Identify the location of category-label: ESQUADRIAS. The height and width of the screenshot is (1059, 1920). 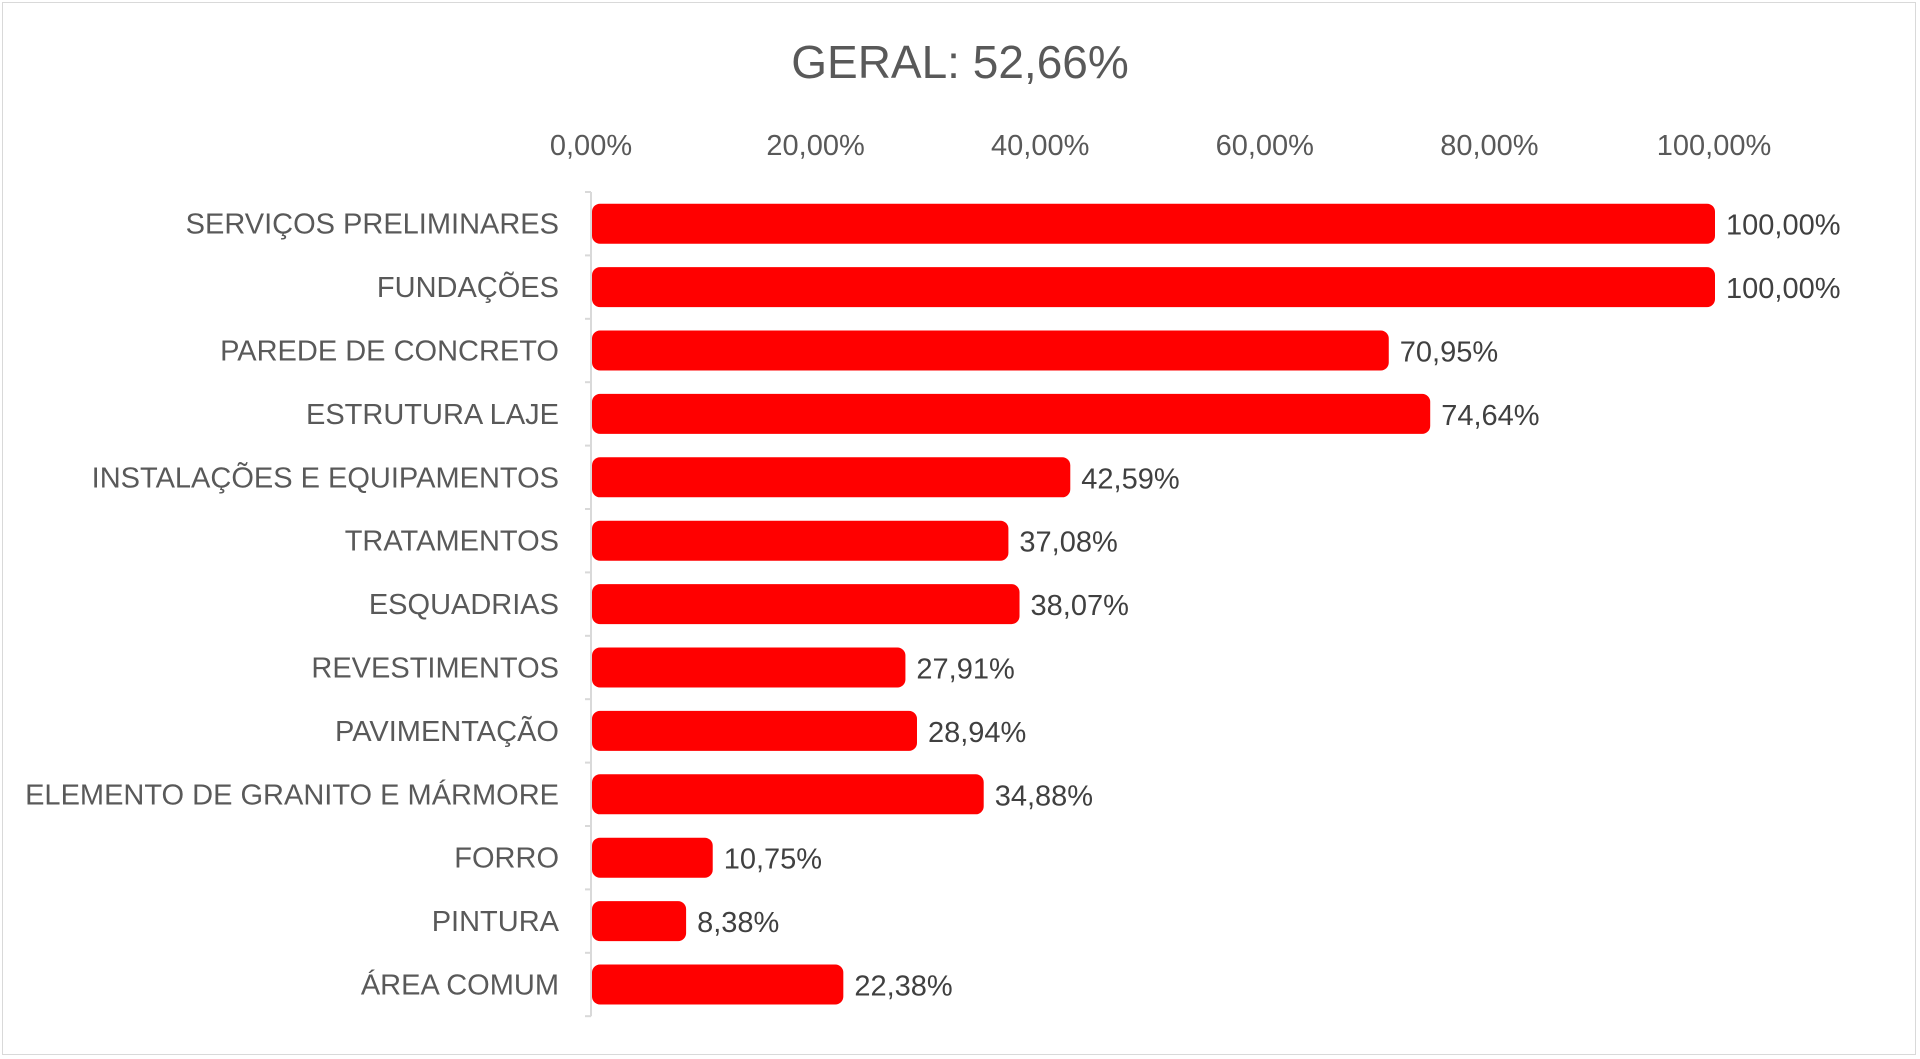
(464, 605).